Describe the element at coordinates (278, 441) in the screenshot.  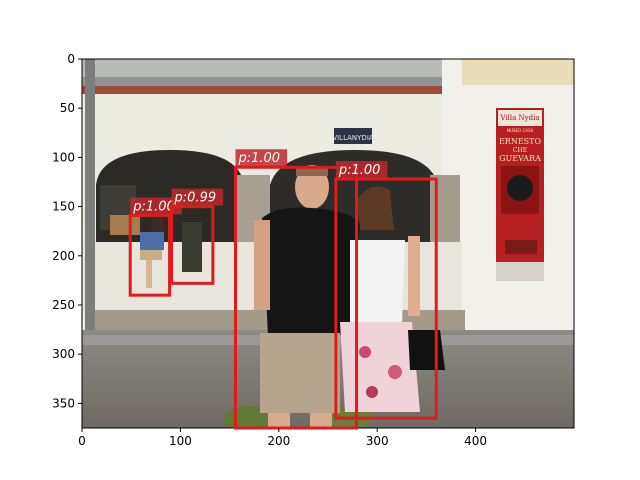
I see `x-tick-label: 200` at that location.